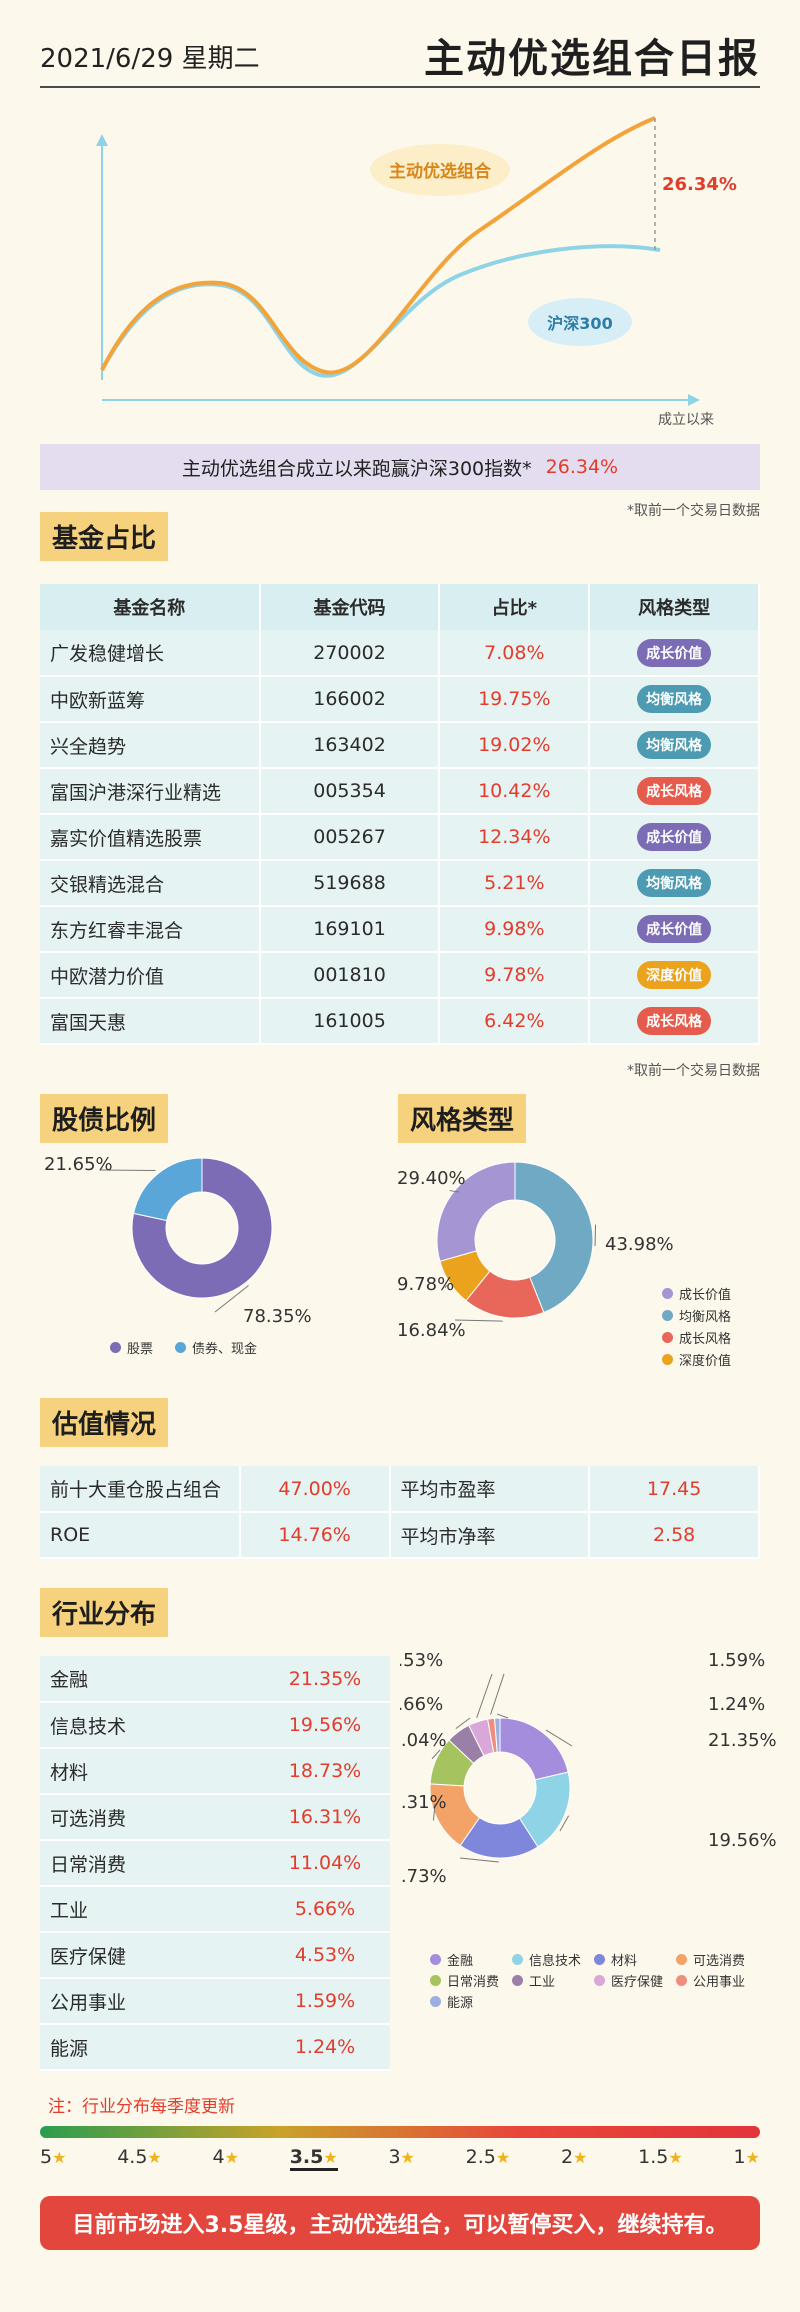  Describe the element at coordinates (400, 1535) in the screenshot. I see `valuation-row: ROE 14.76% 平均市净率 2.58` at that location.